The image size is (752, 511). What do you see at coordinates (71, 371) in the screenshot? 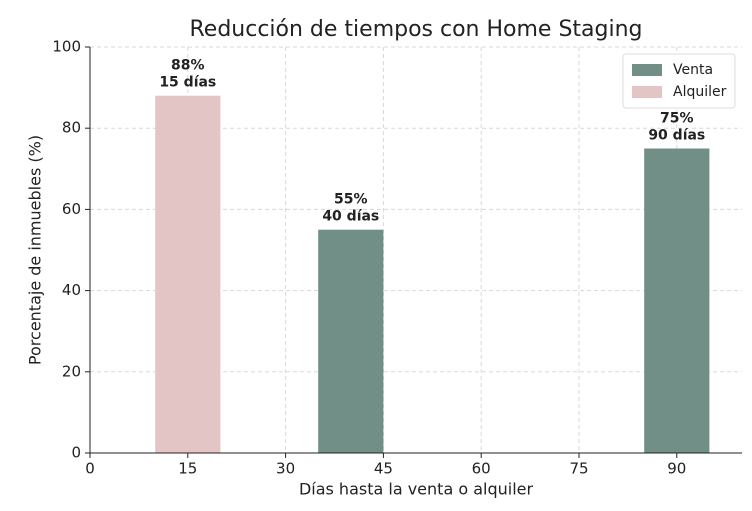
I see `y-tick-label: 20` at bounding box center [71, 371].